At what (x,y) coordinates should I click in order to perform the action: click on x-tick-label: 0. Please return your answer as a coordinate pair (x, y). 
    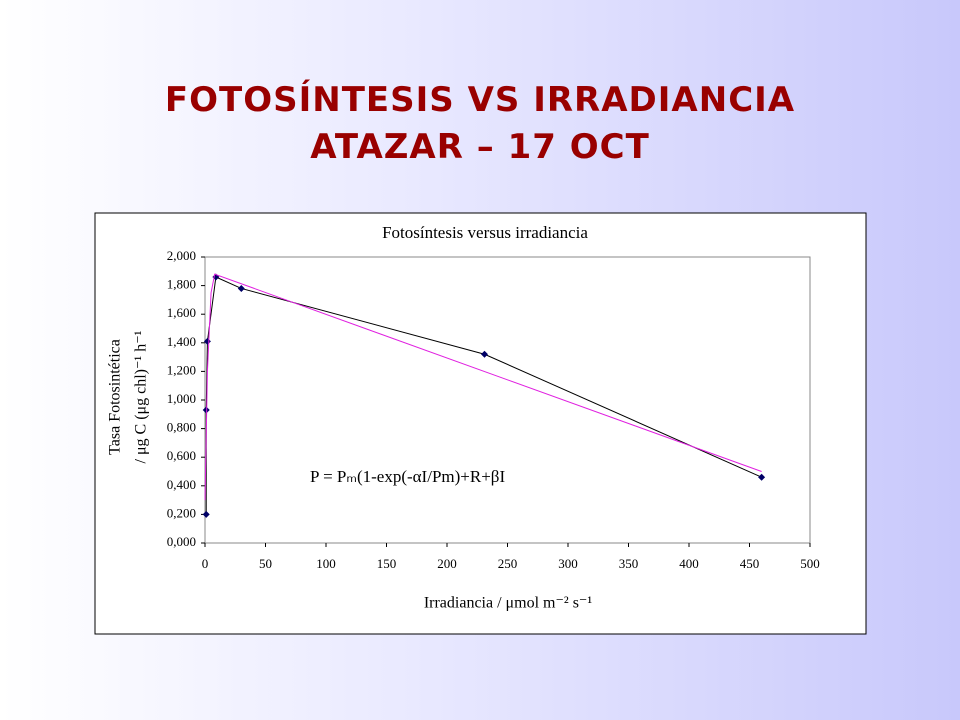
    Looking at the image, I should click on (205, 563).